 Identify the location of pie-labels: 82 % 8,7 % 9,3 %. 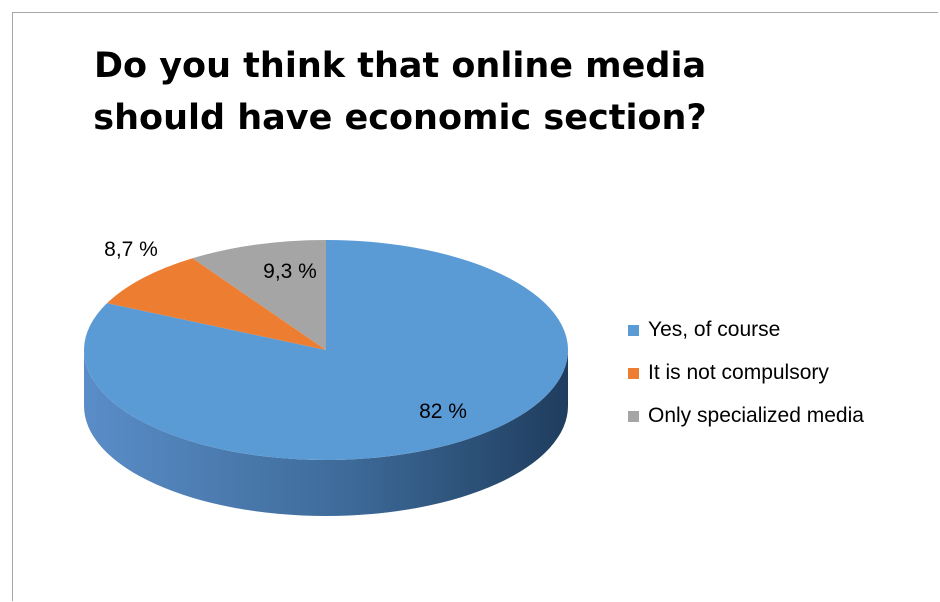
(285, 330).